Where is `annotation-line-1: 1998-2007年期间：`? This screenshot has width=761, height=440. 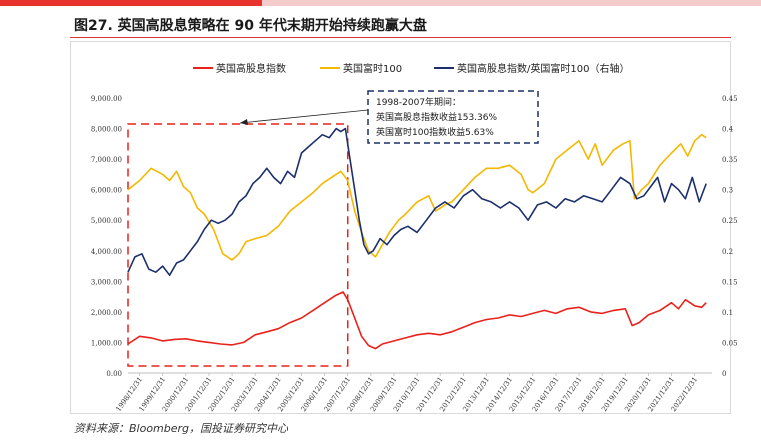
annotation-line-1: 1998-2007年期间： is located at coordinates (418, 102).